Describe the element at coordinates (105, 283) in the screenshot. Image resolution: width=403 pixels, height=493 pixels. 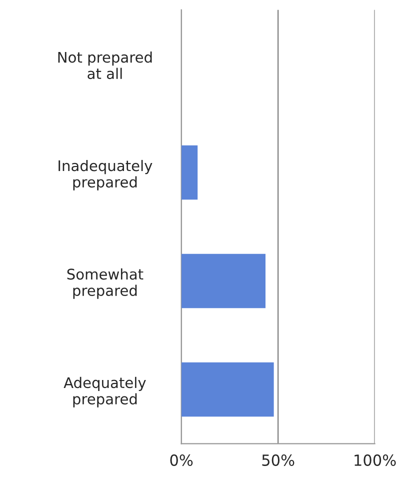
I see `y-tick-label: Somewhat prepared` at that location.